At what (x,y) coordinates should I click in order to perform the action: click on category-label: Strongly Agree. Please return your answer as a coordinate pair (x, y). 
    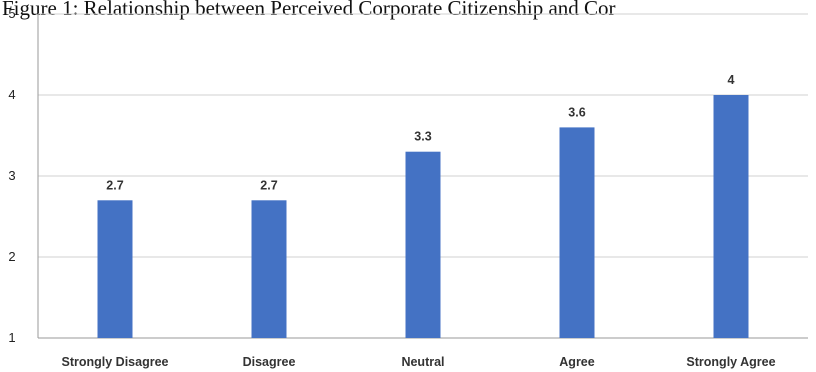
    Looking at the image, I should click on (730, 362).